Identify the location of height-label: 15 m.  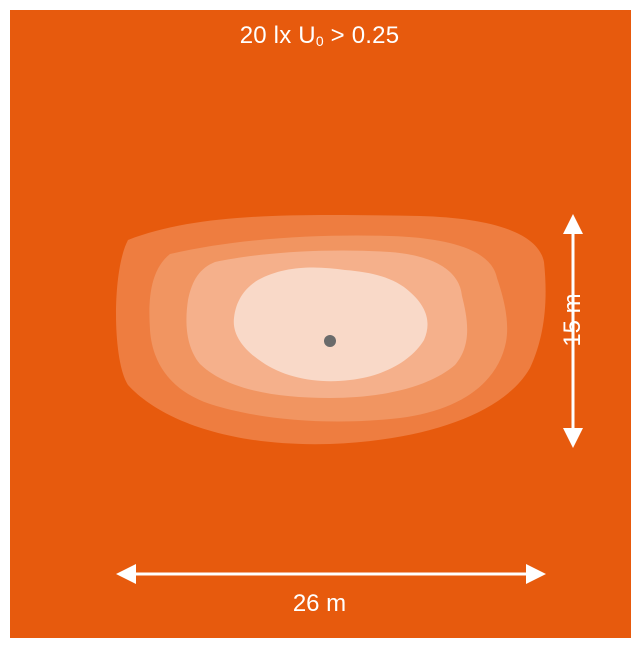
(572, 320).